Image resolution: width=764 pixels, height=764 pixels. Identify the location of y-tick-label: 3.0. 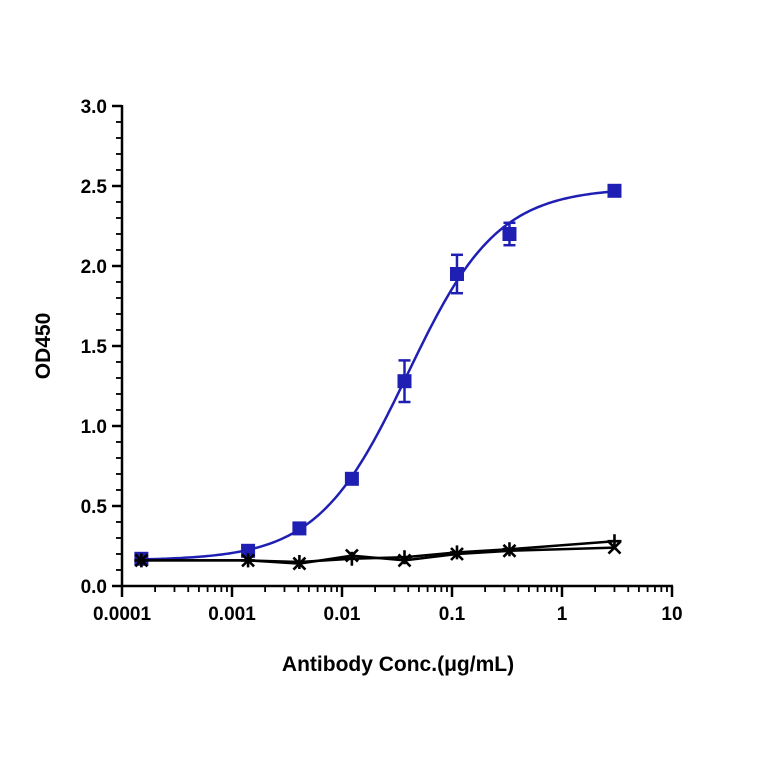
(94, 107).